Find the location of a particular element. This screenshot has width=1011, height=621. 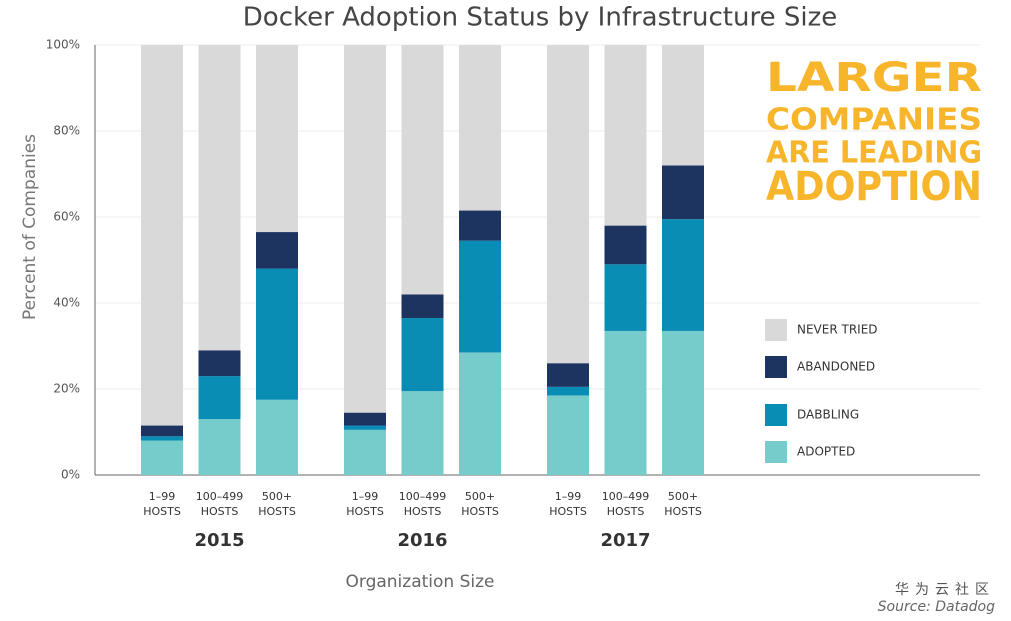

watermark: 华为云社区 is located at coordinates (945, 590).